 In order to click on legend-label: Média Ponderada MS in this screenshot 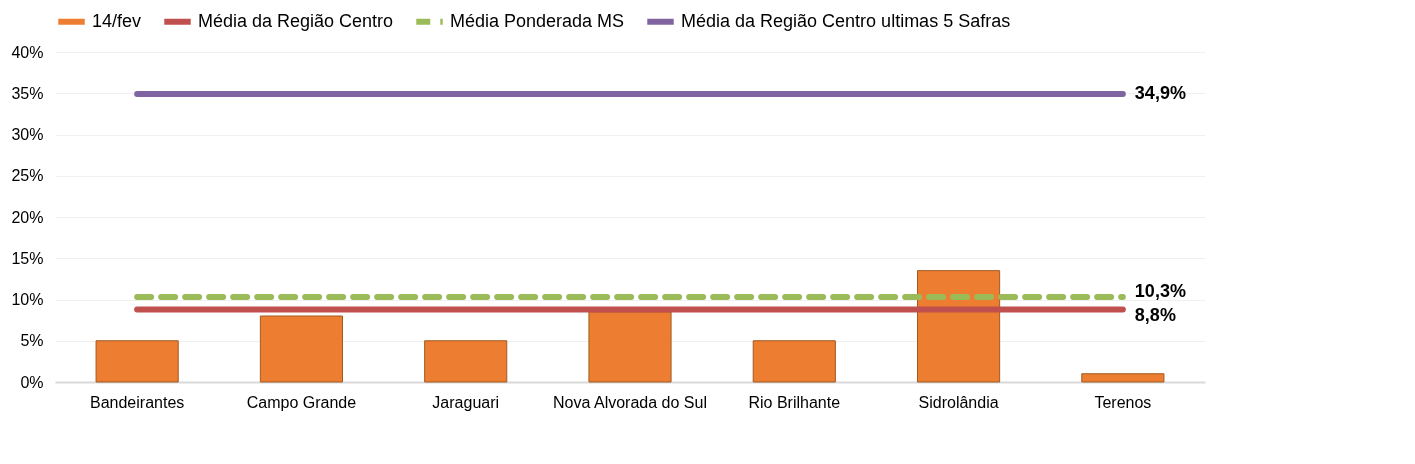, I will do `click(537, 20)`.